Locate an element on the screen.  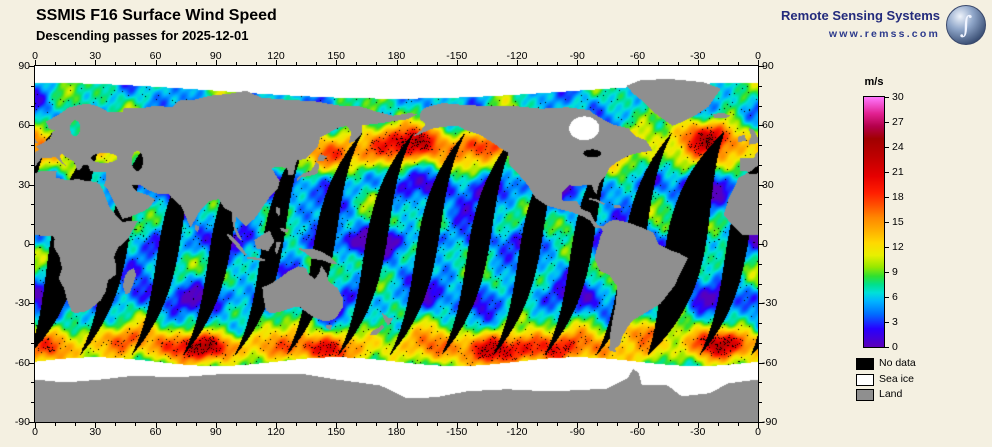
lon-tick-label: 60 is located at coordinates (155, 56).